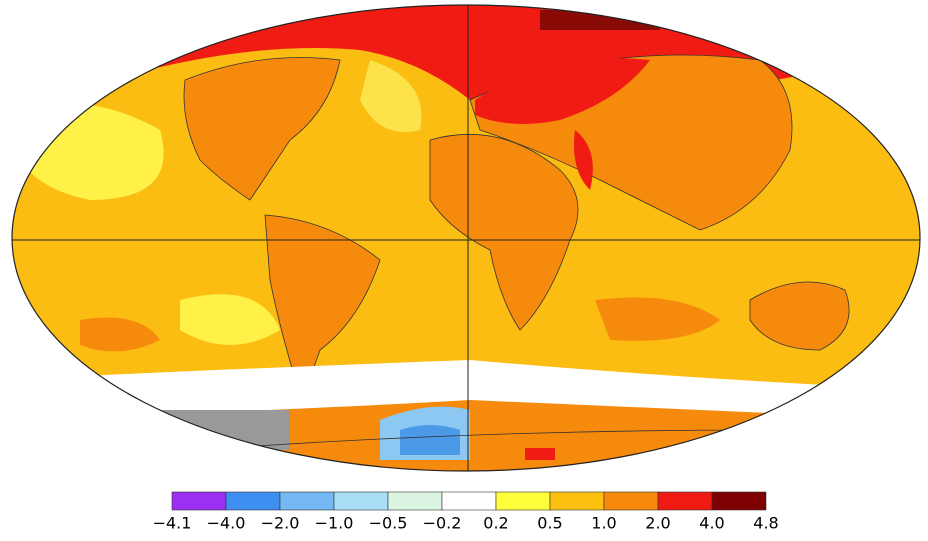 The width and height of the screenshot is (928, 541). Describe the element at coordinates (226, 523) in the screenshot. I see `legend-tick-label: −4.0` at that location.